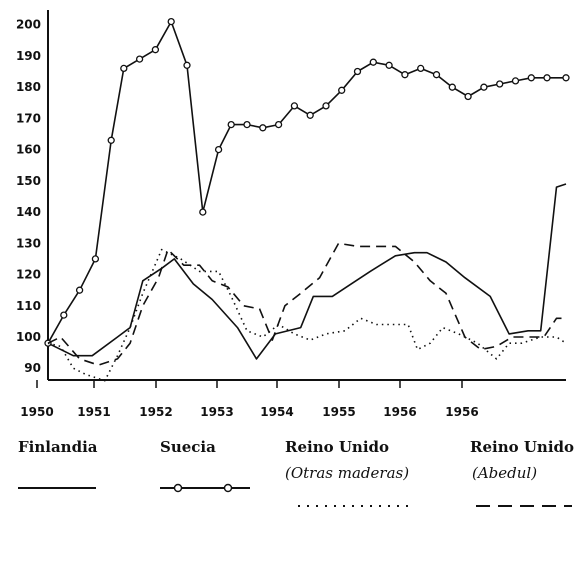  Describe the element at coordinates (504, 473) in the screenshot. I see `legend-sublabel: (Abedul)` at that location.